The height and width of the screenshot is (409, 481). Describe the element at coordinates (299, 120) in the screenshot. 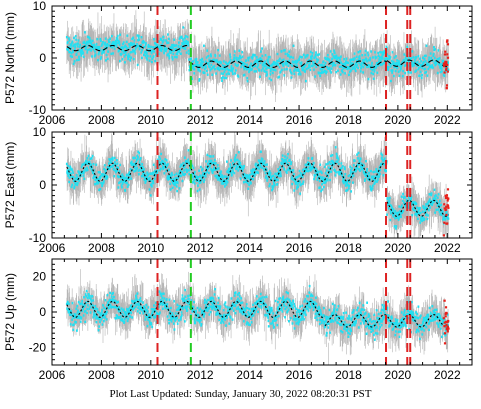

I see `x-tick-label: 2016` at that location.